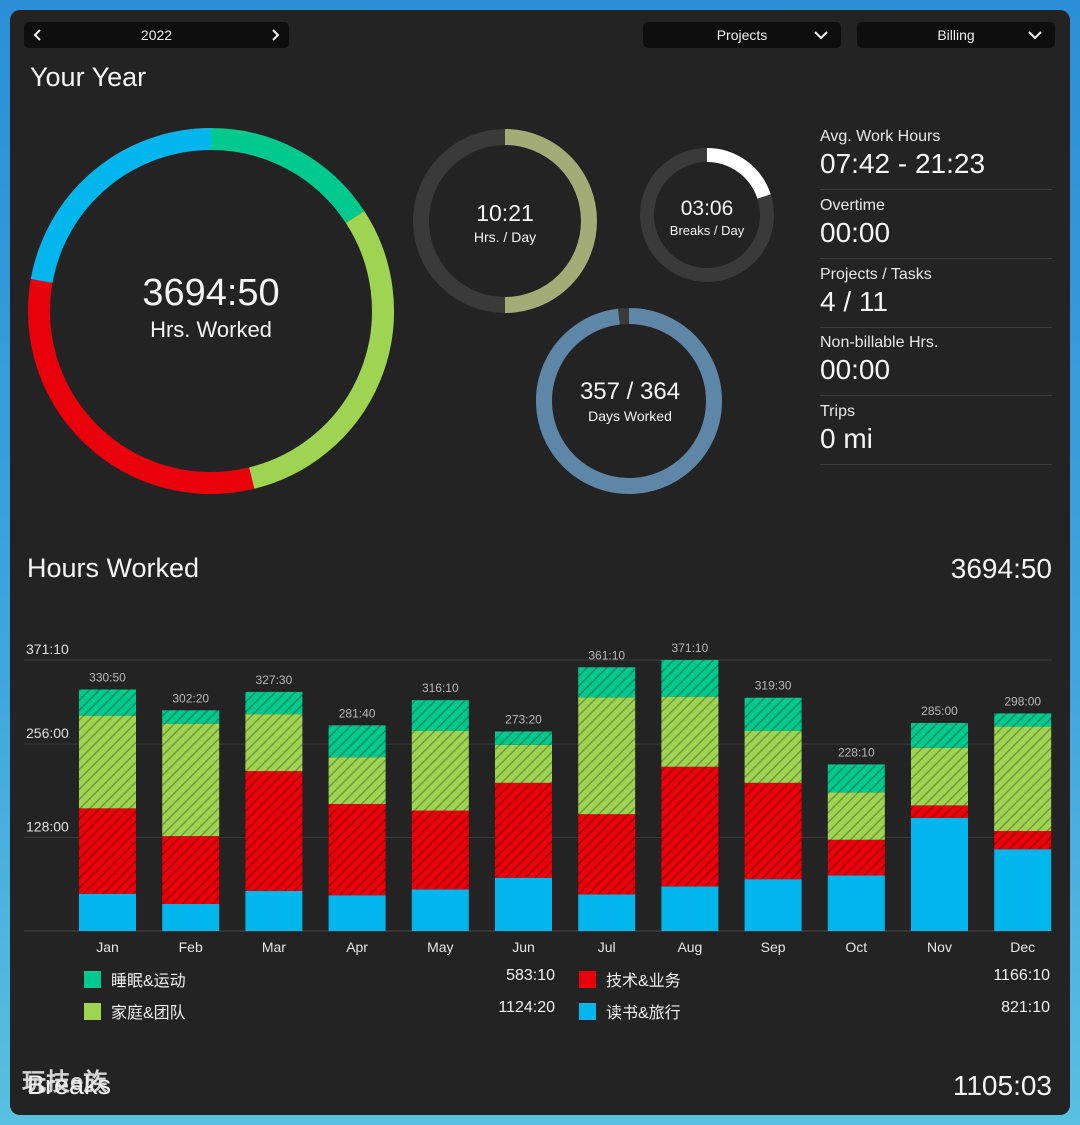 The image size is (1080, 1125). Describe the element at coordinates (846, 438) in the screenshot. I see `stat-value: 0 mi` at that location.